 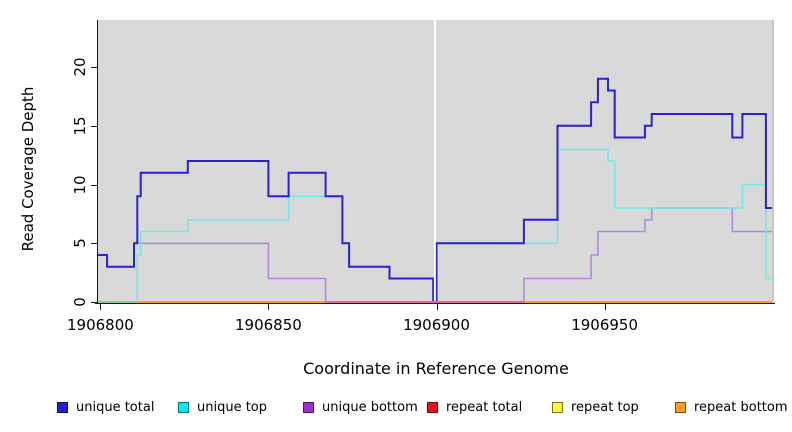 What do you see at coordinates (268, 325) in the screenshot?
I see `x-tick-label: 1906850` at bounding box center [268, 325].